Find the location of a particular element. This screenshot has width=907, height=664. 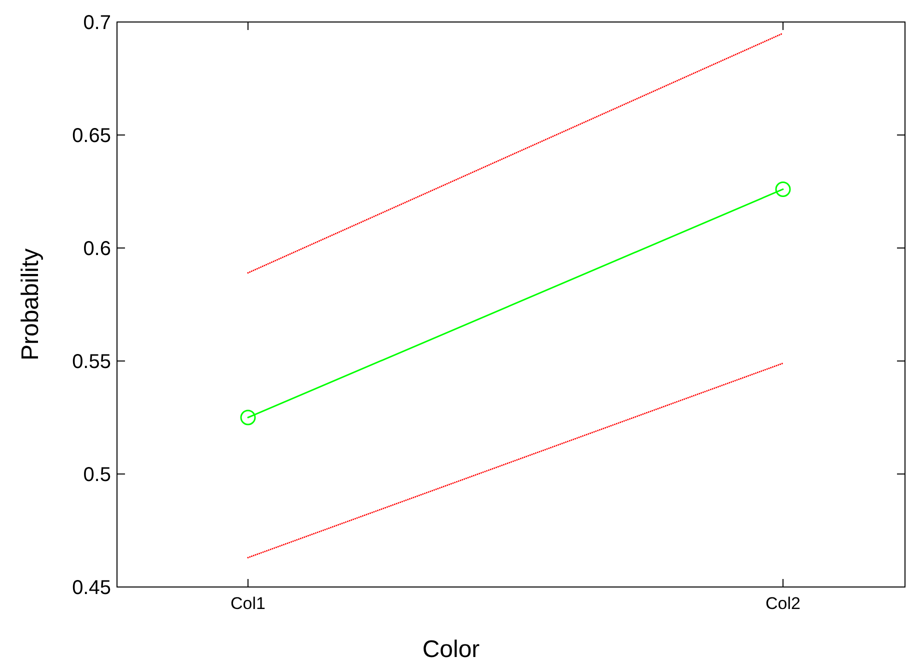

y-tick-label: 0.45 is located at coordinates (91, 588).